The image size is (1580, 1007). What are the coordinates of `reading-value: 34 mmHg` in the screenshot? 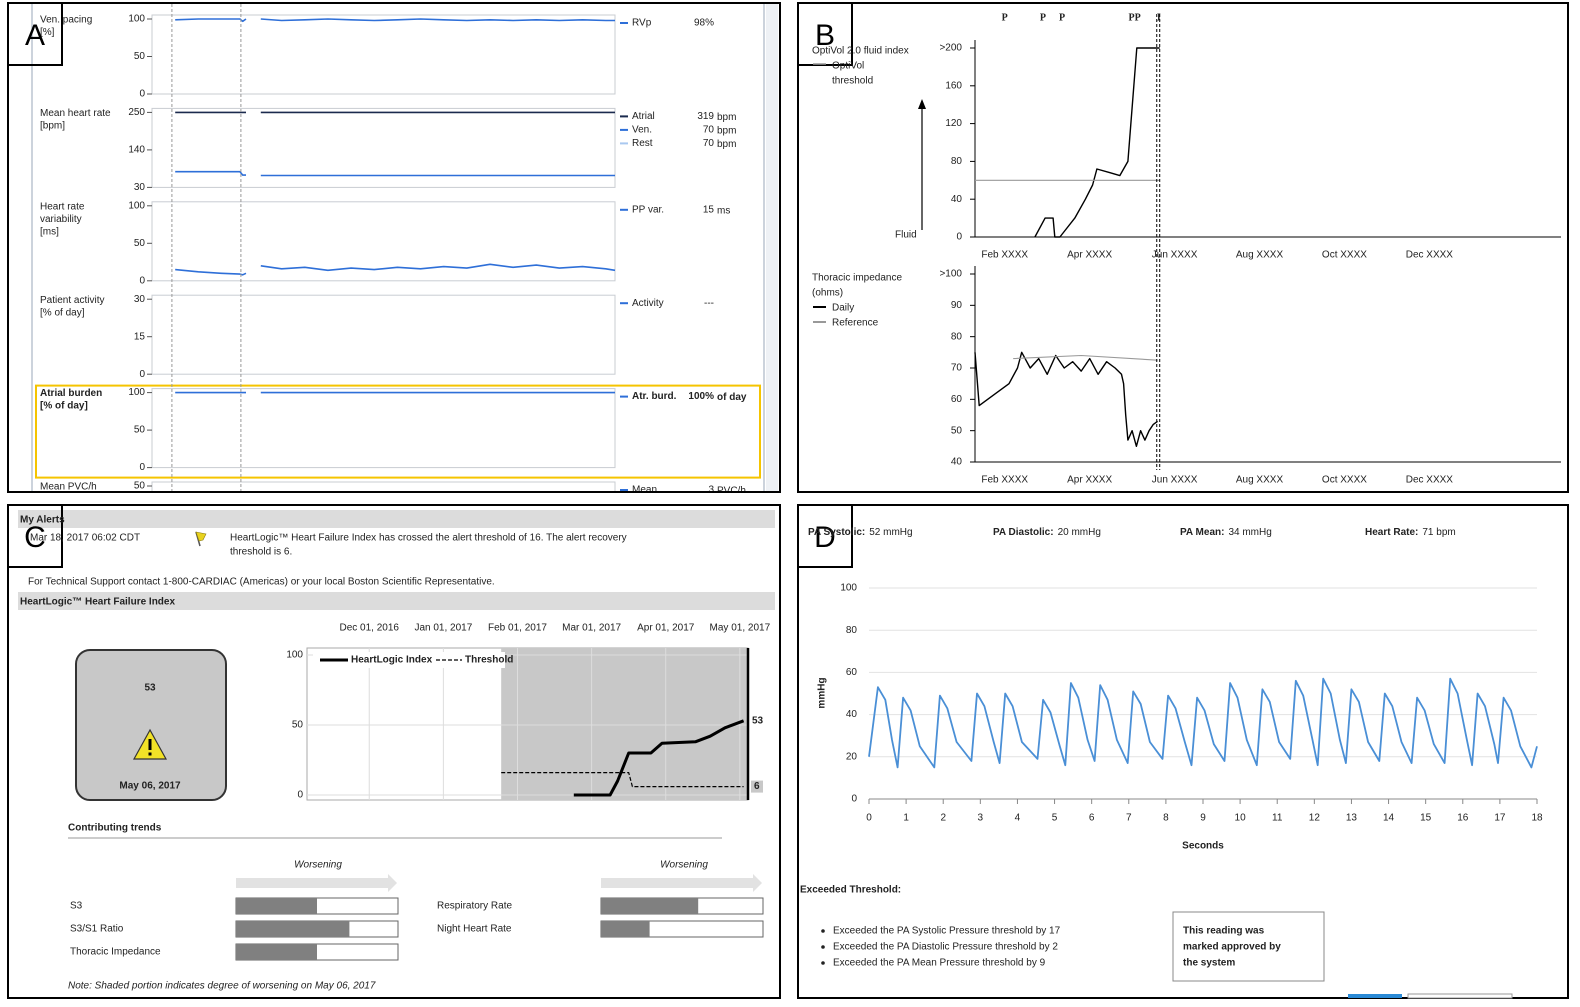 It's located at (1249, 532).